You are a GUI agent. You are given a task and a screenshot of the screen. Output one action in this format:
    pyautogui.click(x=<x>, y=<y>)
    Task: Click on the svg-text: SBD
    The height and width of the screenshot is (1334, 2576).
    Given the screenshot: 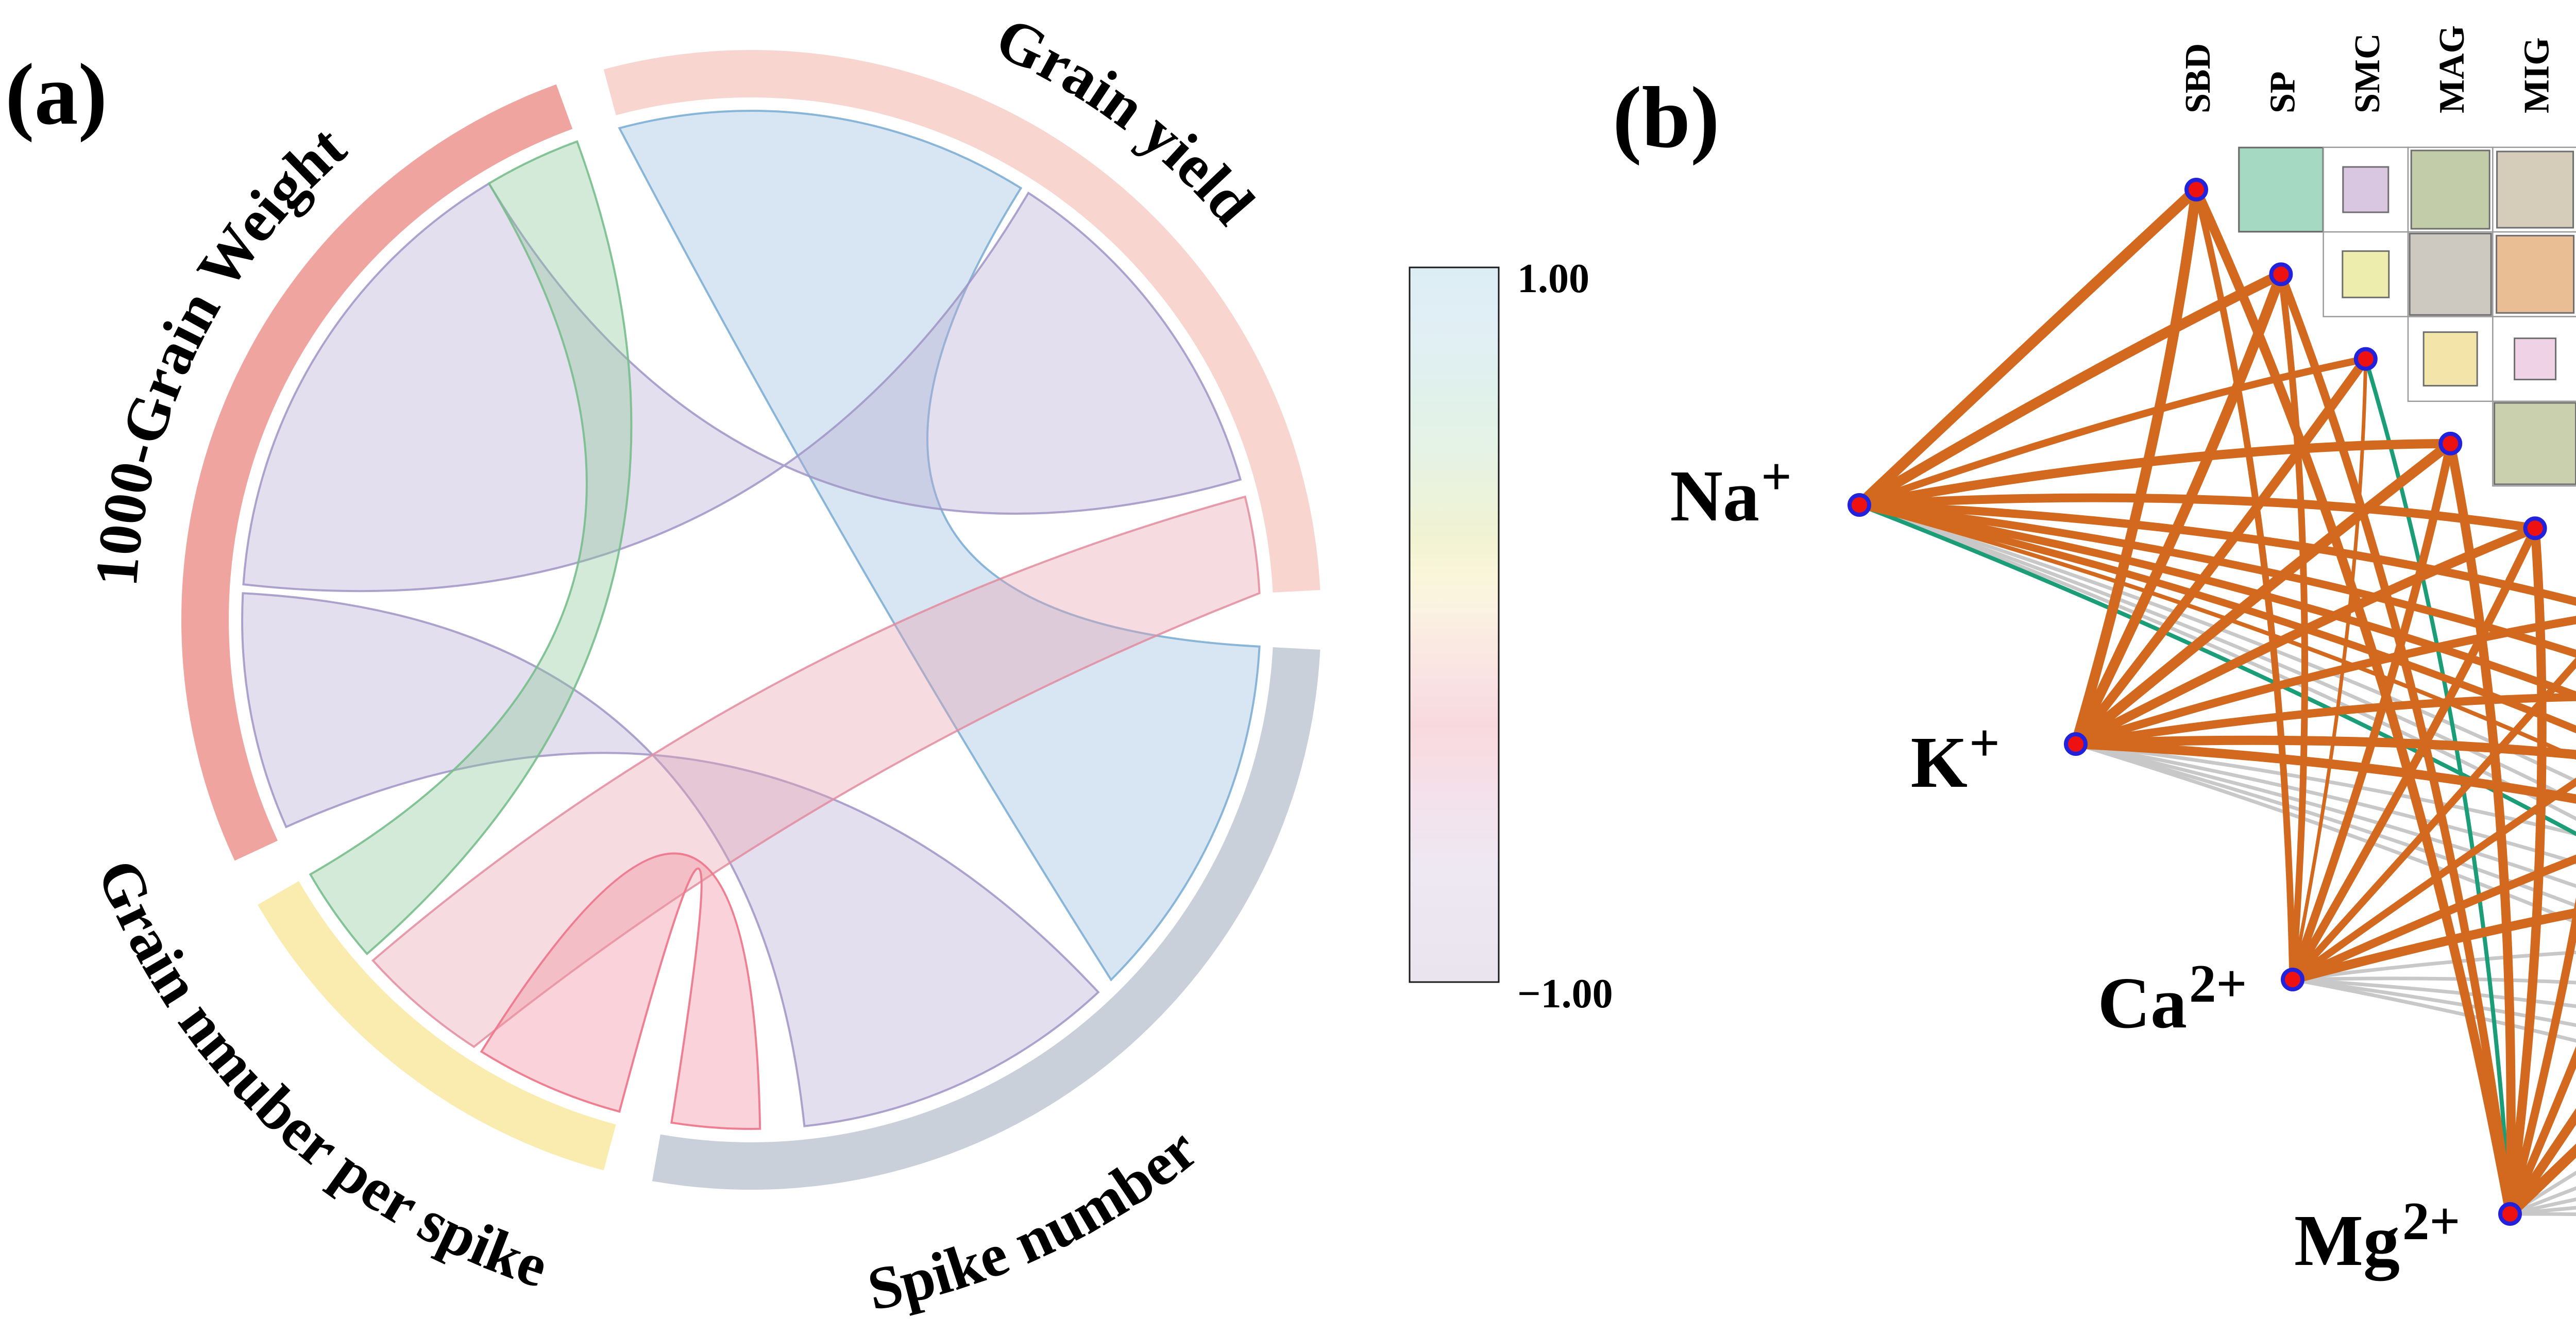 What is the action you would take?
    pyautogui.click(x=2198, y=78)
    